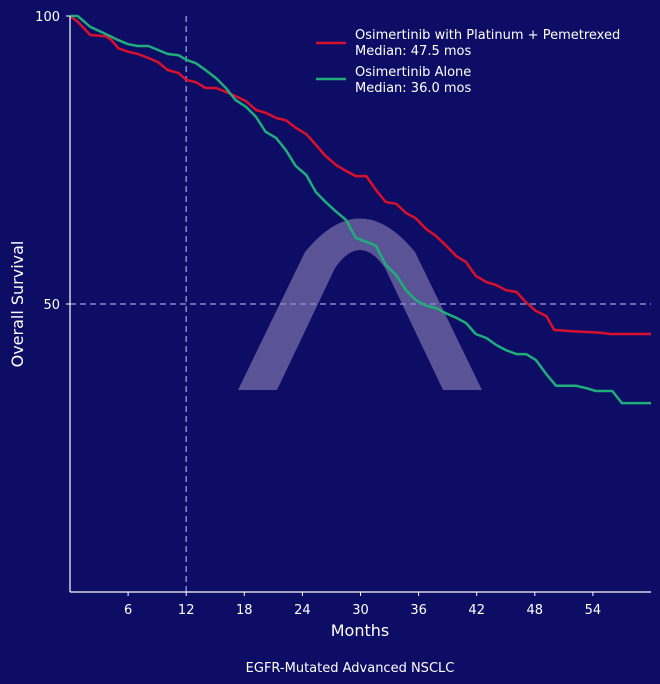  I want to click on legend-label-alone: Osimertinib Alone, so click(413, 72).